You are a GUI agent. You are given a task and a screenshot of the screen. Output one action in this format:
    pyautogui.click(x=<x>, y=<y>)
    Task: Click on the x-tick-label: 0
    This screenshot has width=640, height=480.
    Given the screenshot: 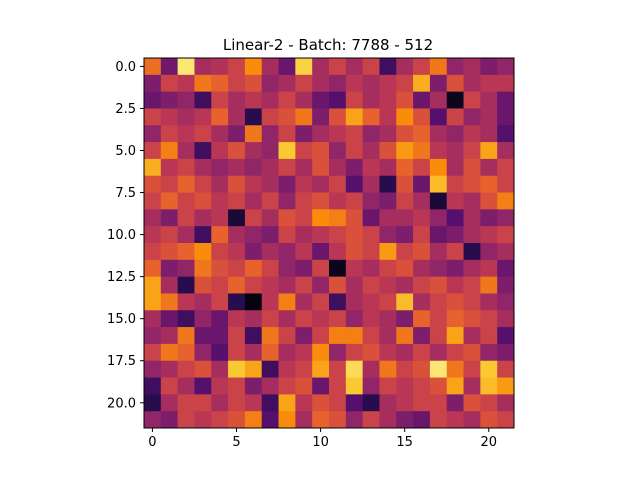 What is the action you would take?
    pyautogui.click(x=152, y=442)
    